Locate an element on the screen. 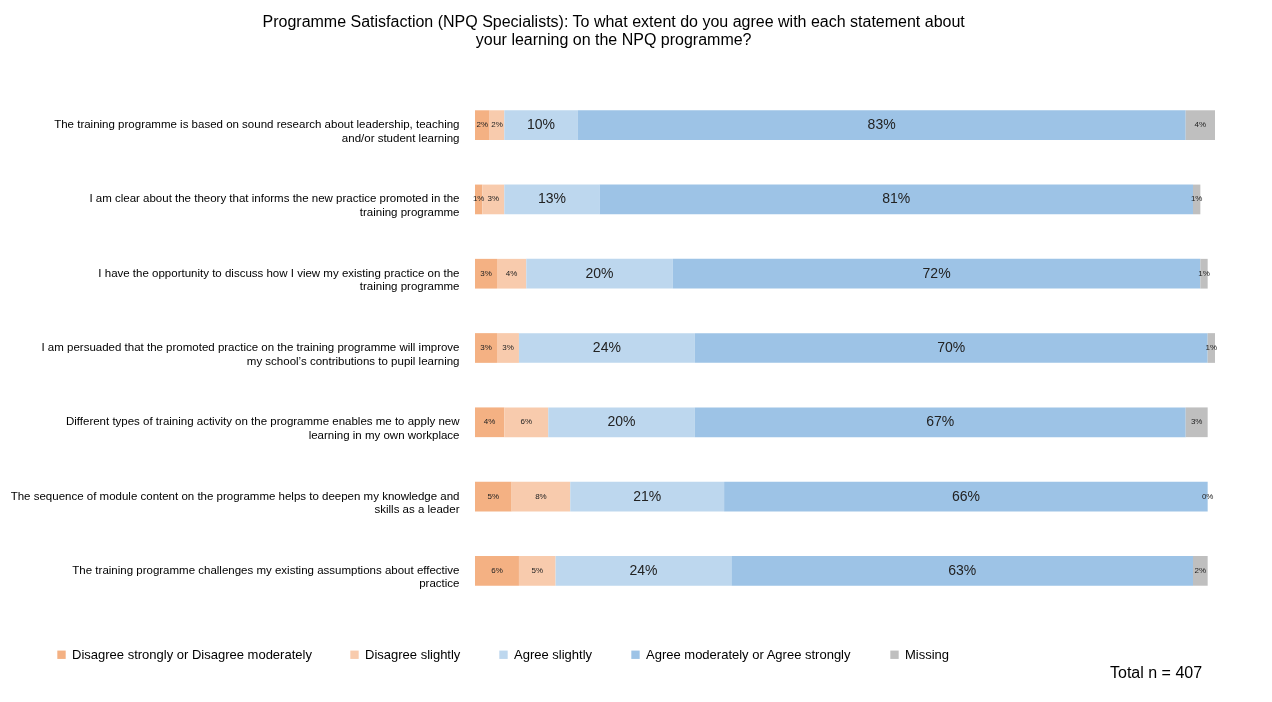 Image resolution: width=1272 pixels, height=702 pixels. legend-label: Agree slightly is located at coordinates (553, 654).